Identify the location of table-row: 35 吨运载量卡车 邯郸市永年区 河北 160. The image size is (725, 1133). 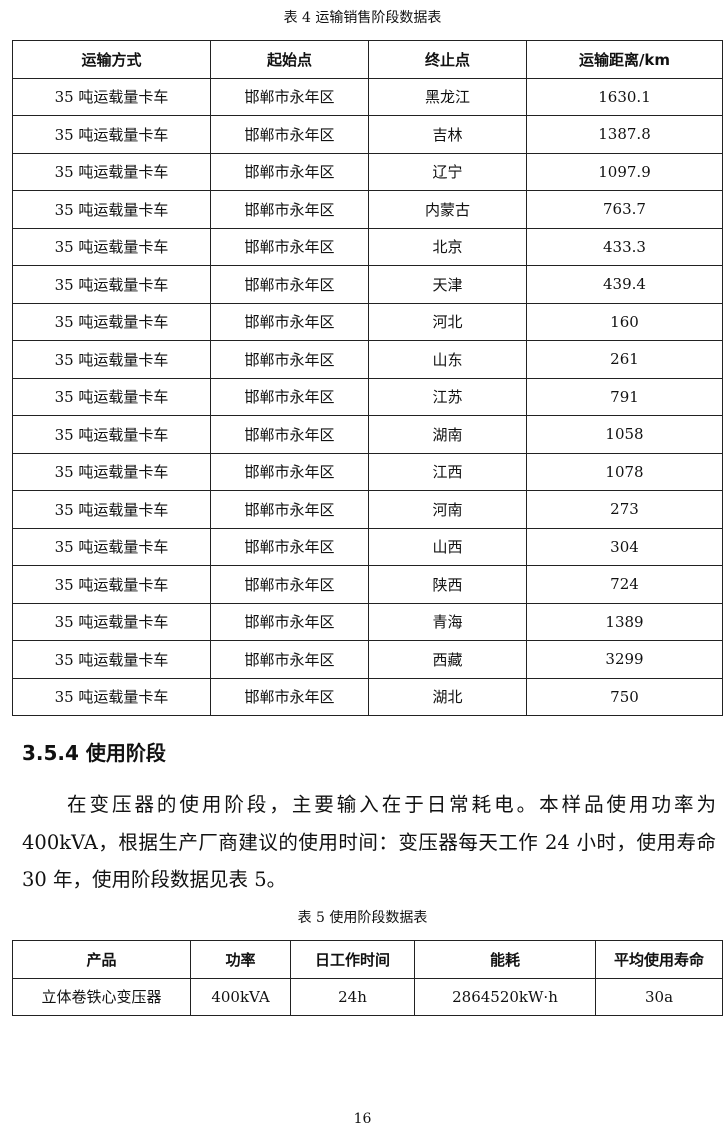
(367, 321).